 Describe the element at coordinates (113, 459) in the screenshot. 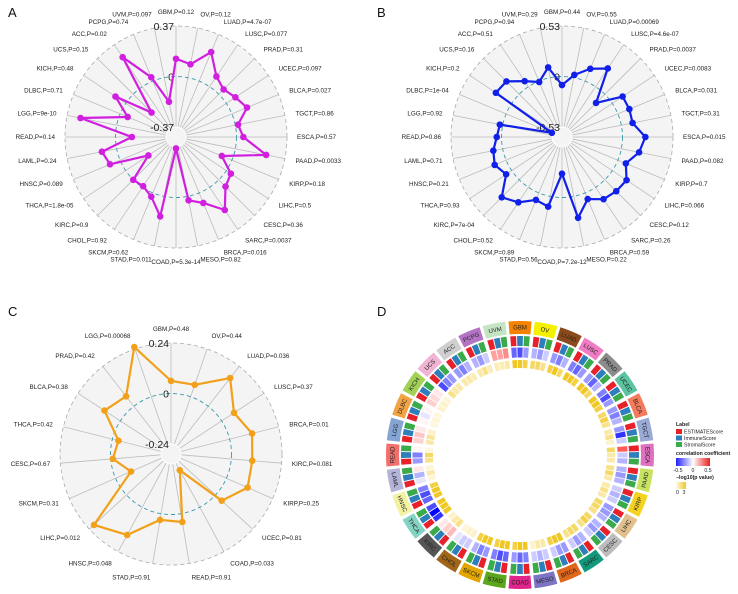

I see `data-point-cesc` at that location.